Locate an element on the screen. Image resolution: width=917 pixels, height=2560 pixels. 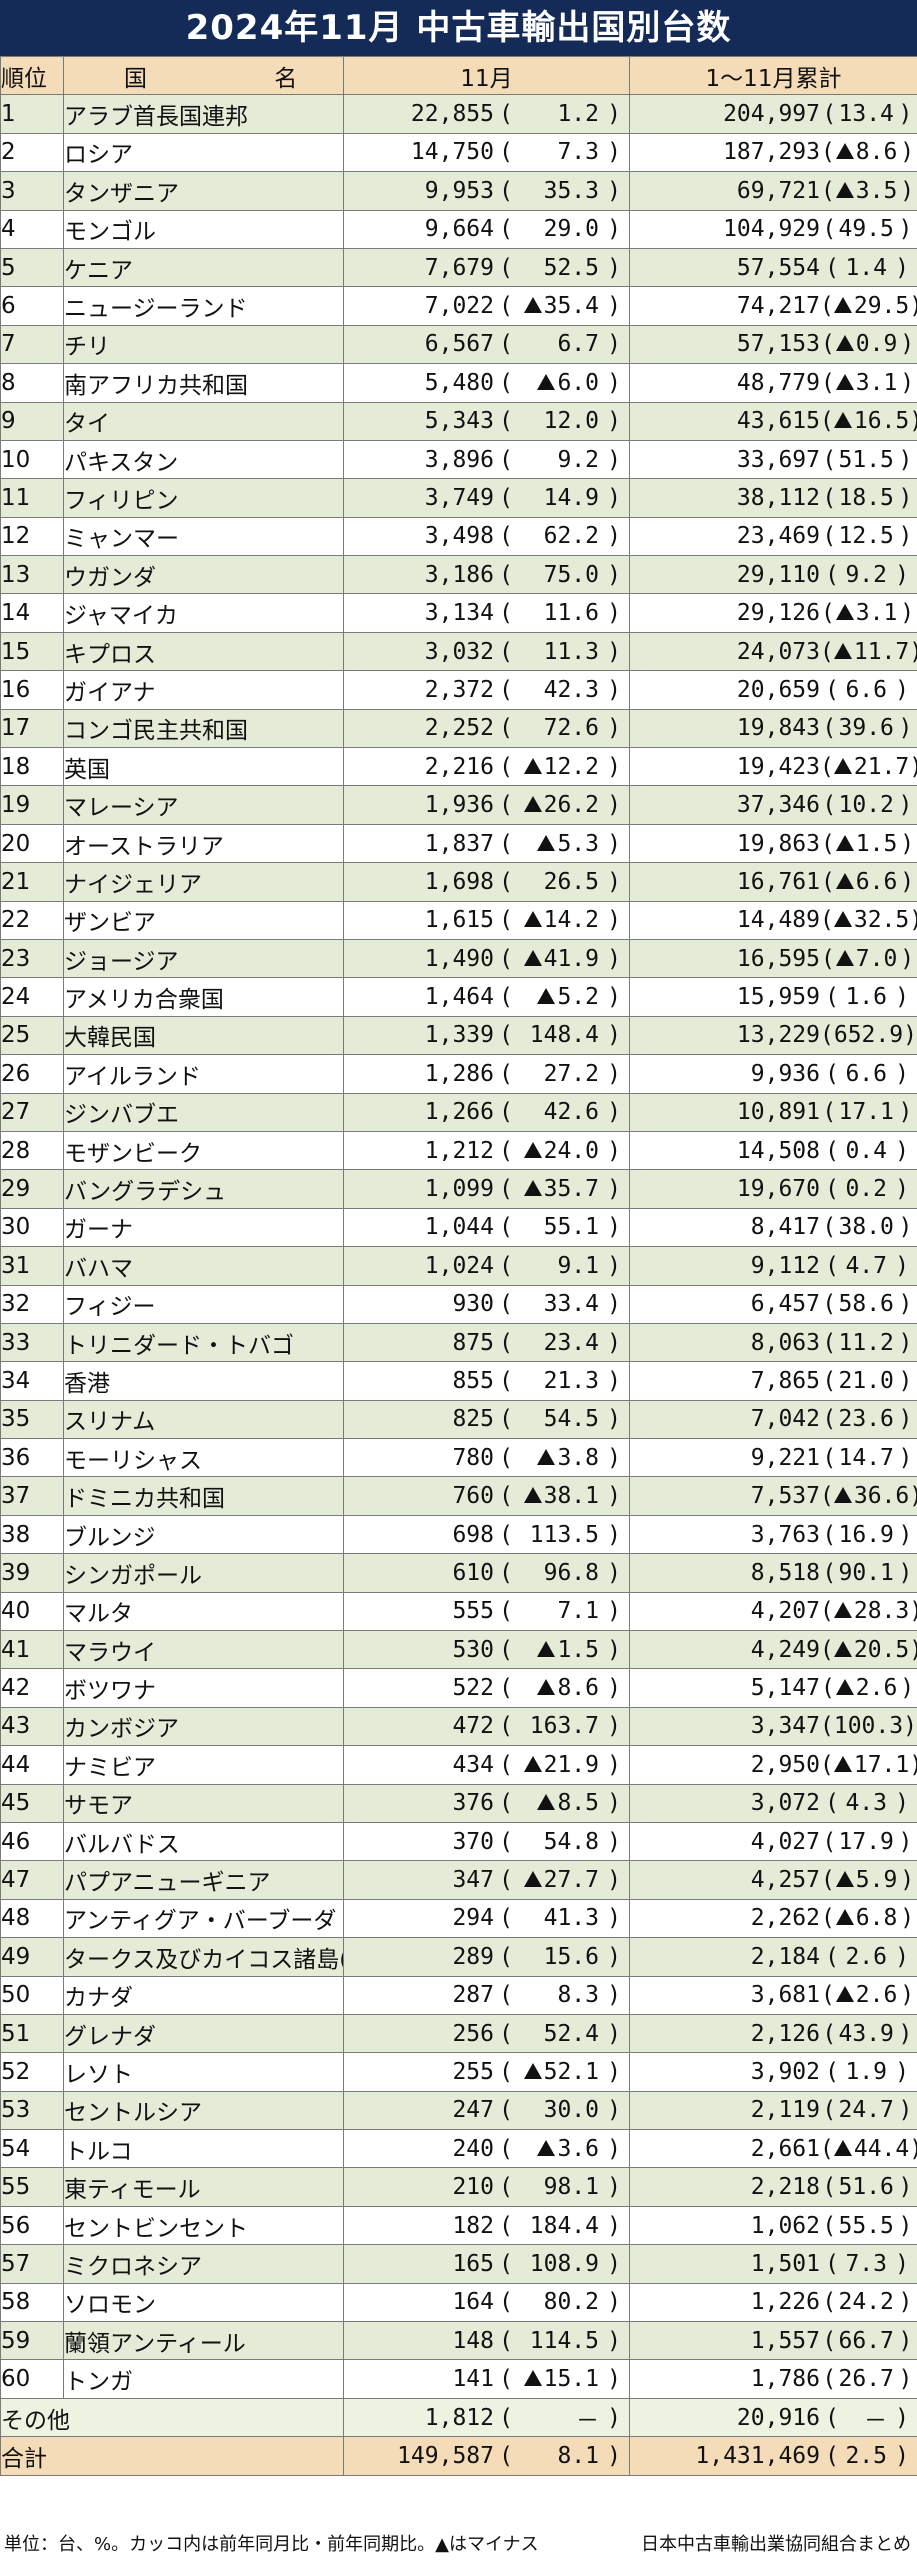
month-cell: 376(8.5) is located at coordinates (486, 1803).